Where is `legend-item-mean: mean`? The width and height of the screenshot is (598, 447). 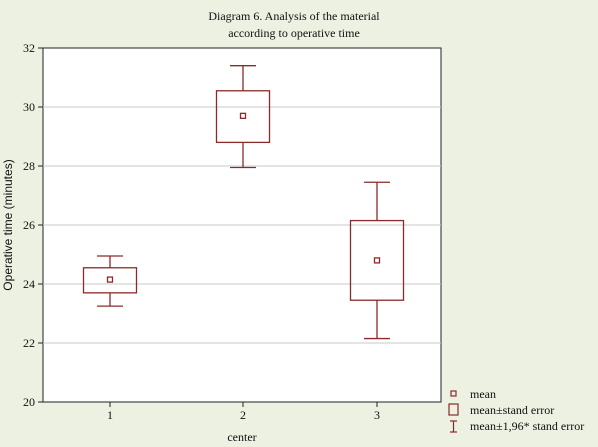
legend-item-mean: mean is located at coordinates (473, 394).